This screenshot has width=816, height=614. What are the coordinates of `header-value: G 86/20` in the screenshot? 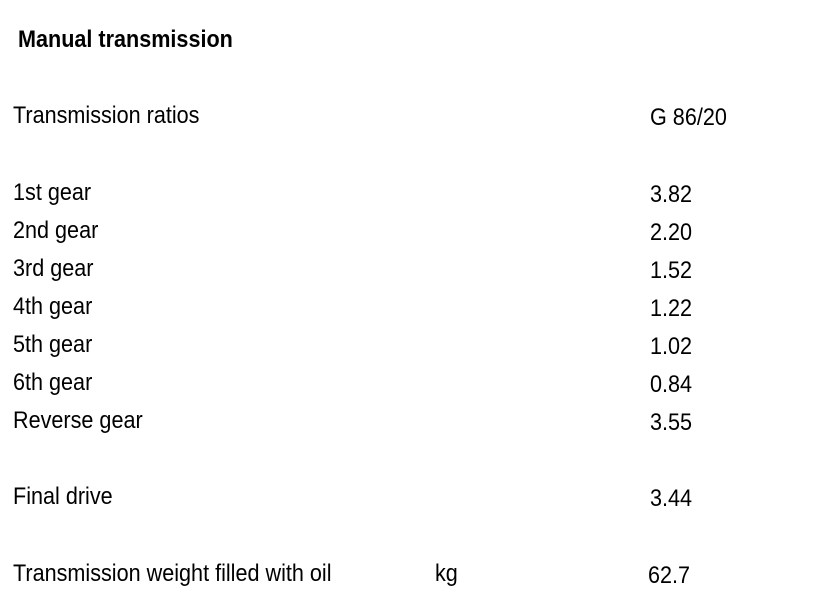 It's located at (688, 117).